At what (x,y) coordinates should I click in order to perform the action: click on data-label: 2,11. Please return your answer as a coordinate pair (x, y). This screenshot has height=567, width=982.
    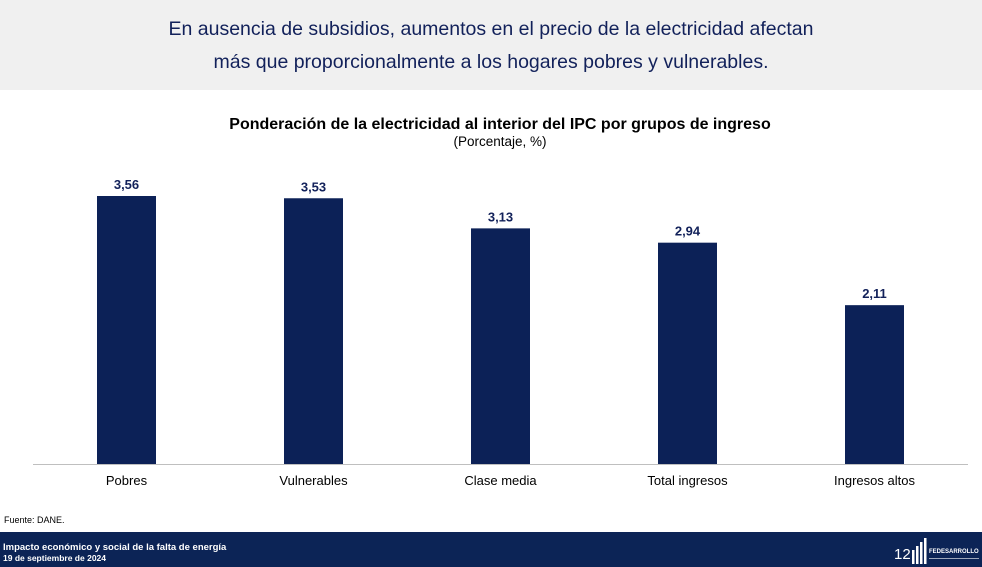
    Looking at the image, I should click on (874, 293).